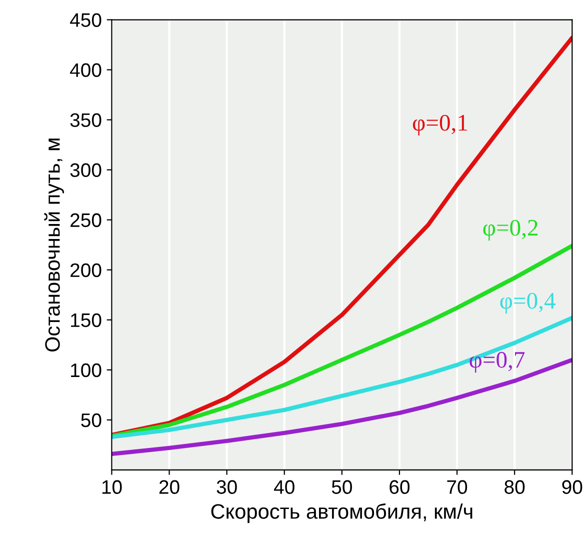 This screenshot has width=588, height=549. Describe the element at coordinates (86, 220) in the screenshot. I see `y-tick-label: 250` at that location.